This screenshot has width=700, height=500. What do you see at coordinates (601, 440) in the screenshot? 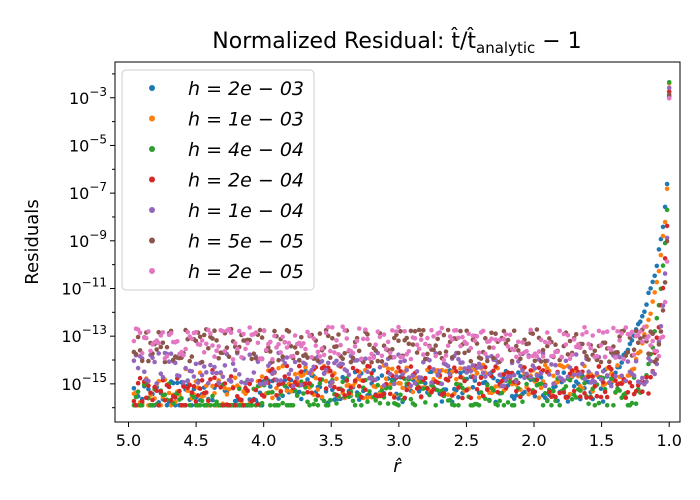
I see `x-tick-label: 1.5` at bounding box center [601, 440].